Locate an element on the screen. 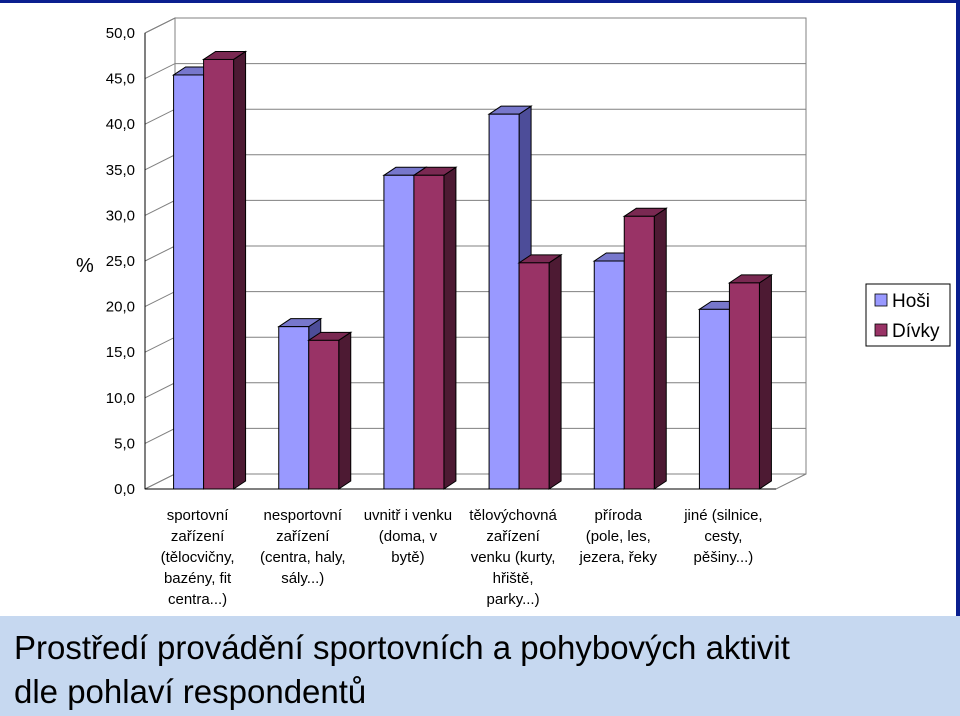 The image size is (960, 716). y-tick-label: 25,0 is located at coordinates (120, 261).